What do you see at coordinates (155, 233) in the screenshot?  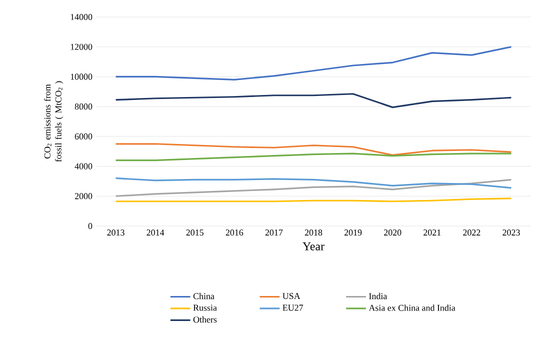 I see `x-tick-label: 2014` at bounding box center [155, 233].